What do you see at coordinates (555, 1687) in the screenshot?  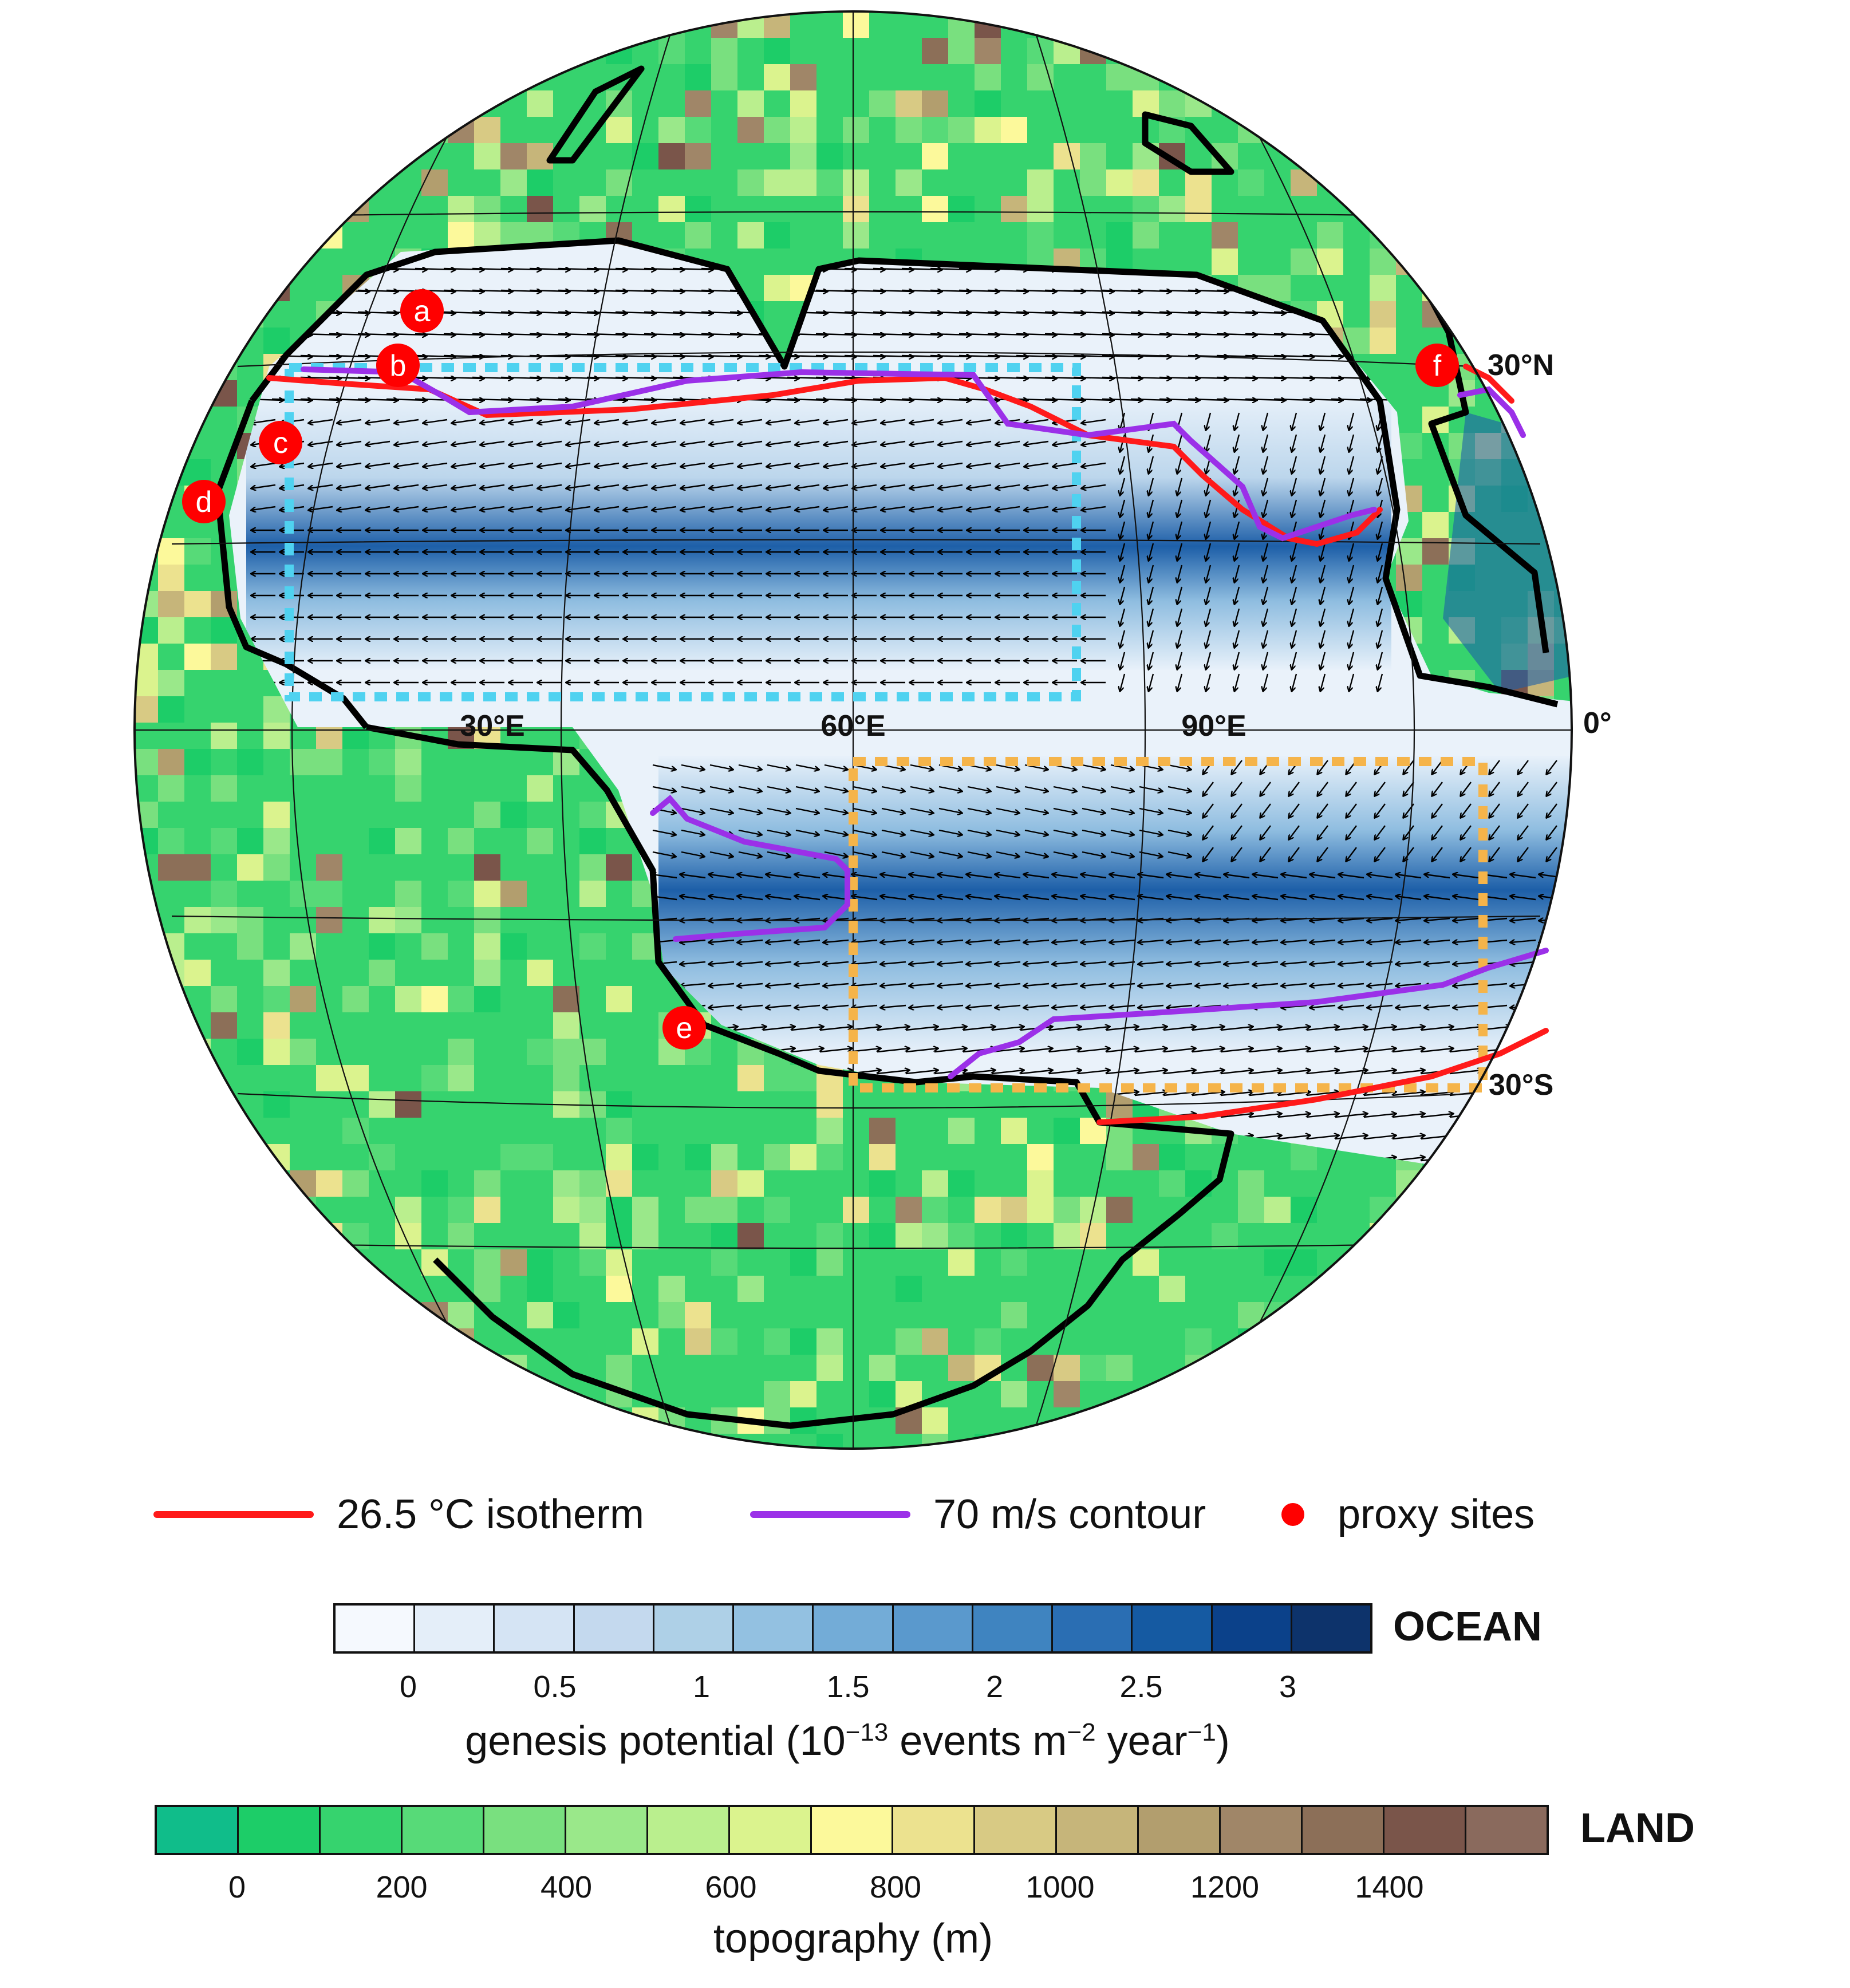 I see `colorbar-tick: 0.5` at bounding box center [555, 1687].